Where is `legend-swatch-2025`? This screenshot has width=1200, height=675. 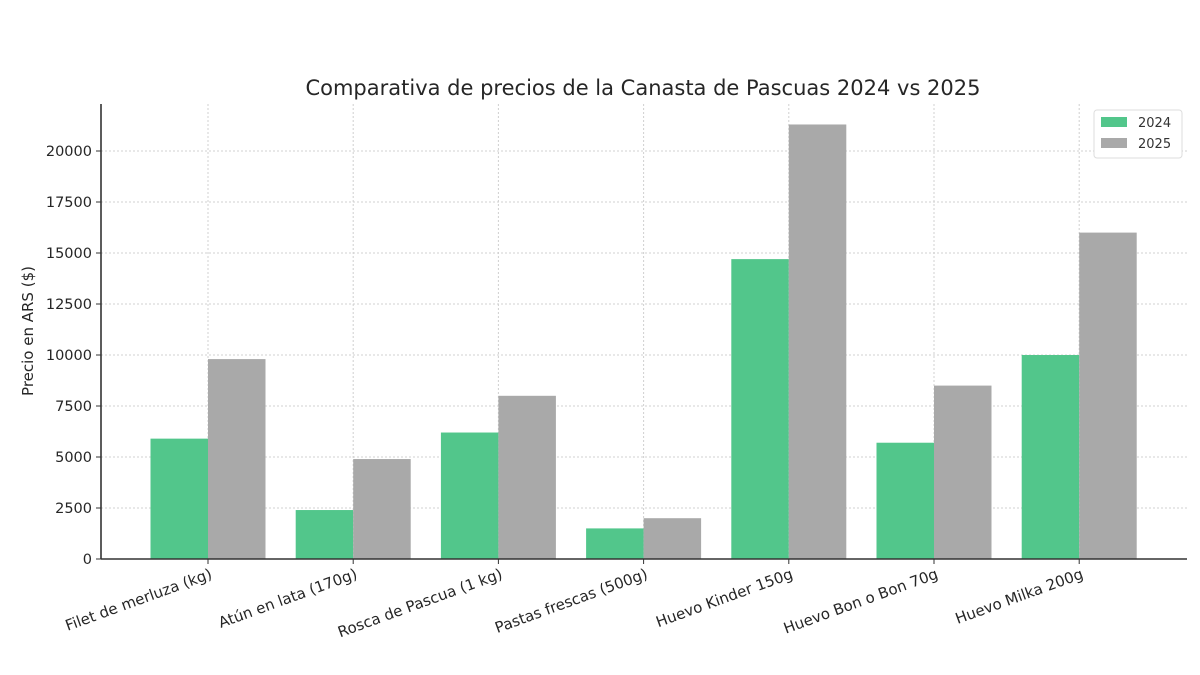 legend-swatch-2025 is located at coordinates (1114, 143).